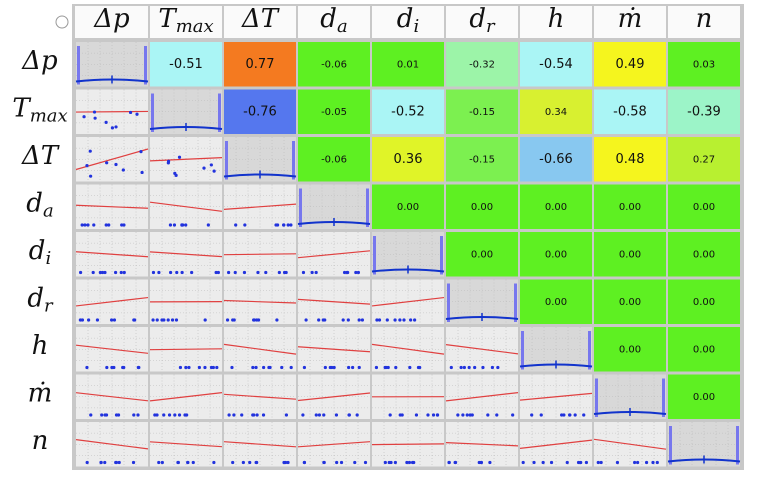  I want to click on correlation-value: -0.66, so click(556, 159).